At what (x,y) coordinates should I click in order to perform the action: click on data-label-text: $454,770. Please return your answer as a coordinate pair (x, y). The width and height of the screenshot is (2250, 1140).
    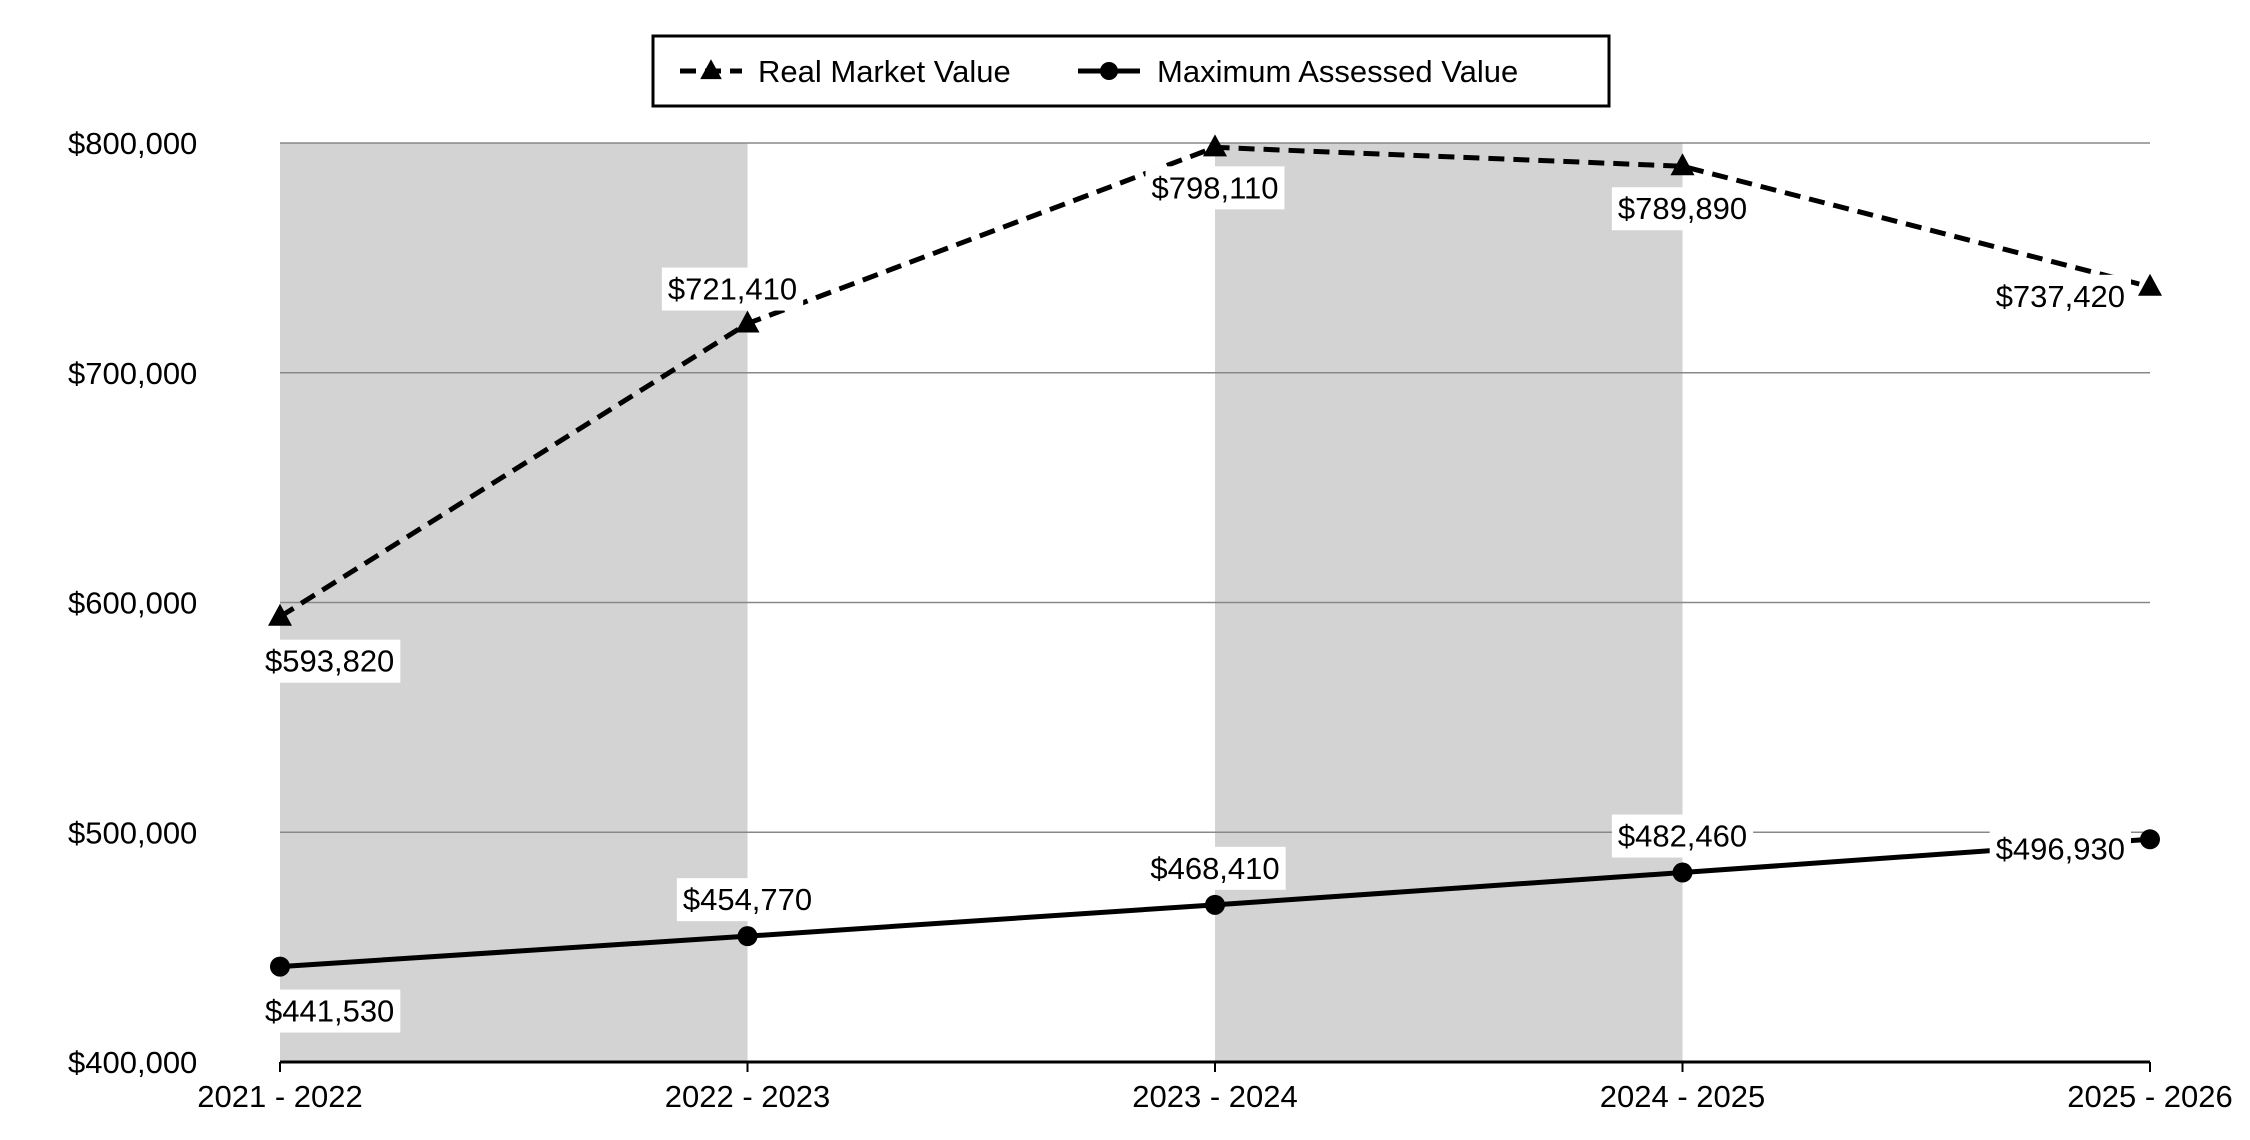
    Looking at the image, I should click on (747, 899).